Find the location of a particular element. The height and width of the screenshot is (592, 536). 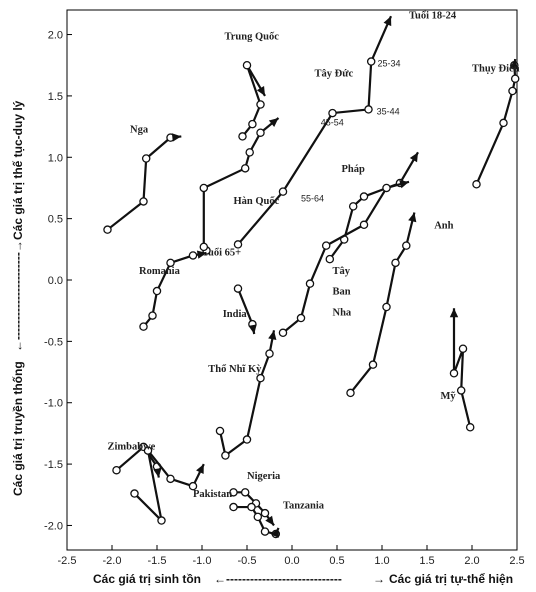

age-group-label: Tuổi 18-24 is located at coordinates (433, 16).